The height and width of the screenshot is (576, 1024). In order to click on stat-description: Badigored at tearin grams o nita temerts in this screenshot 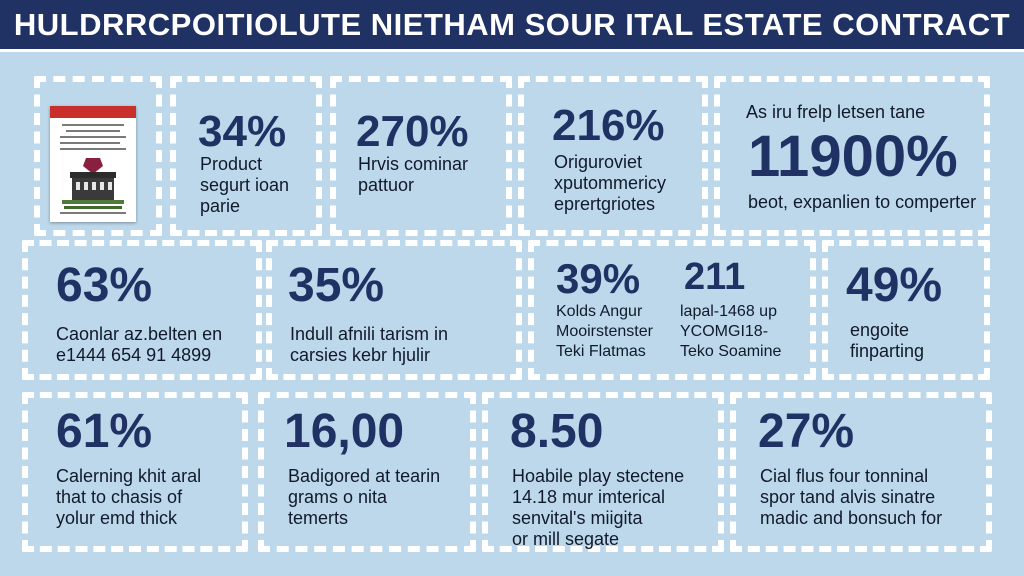, I will do `click(364, 497)`.